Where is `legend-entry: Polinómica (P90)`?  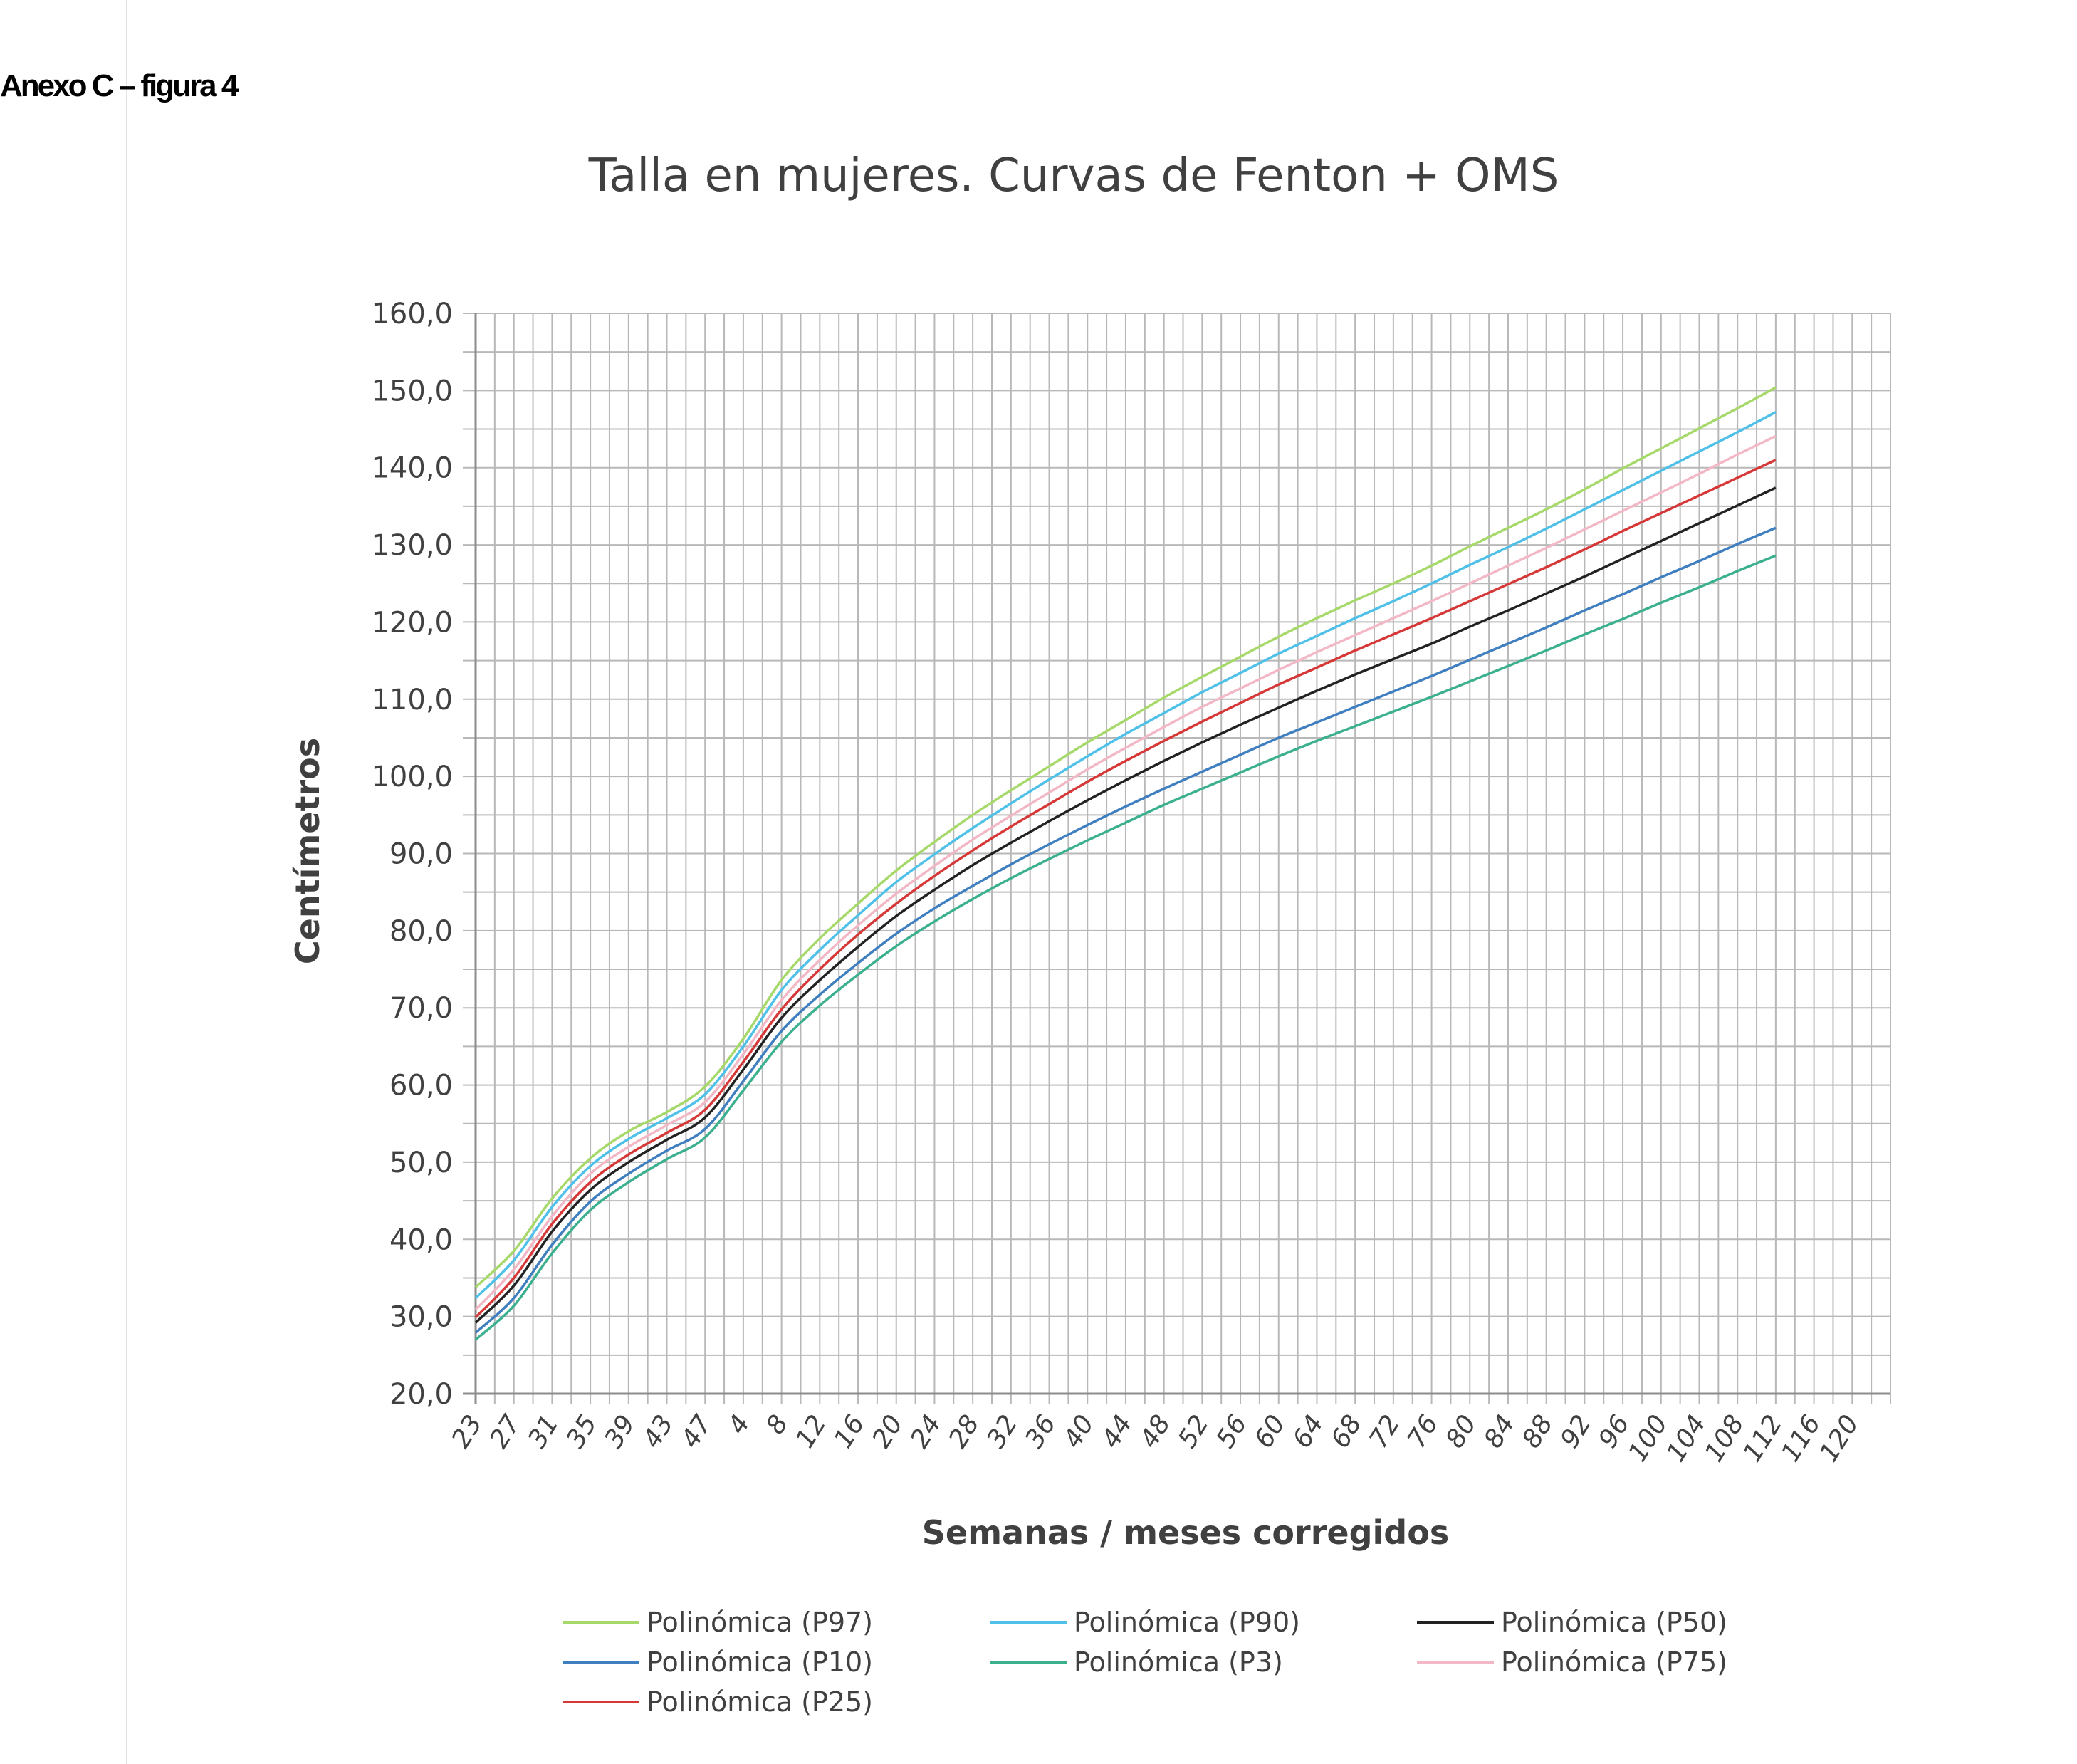 legend-entry: Polinómica (P90) is located at coordinates (1187, 1622).